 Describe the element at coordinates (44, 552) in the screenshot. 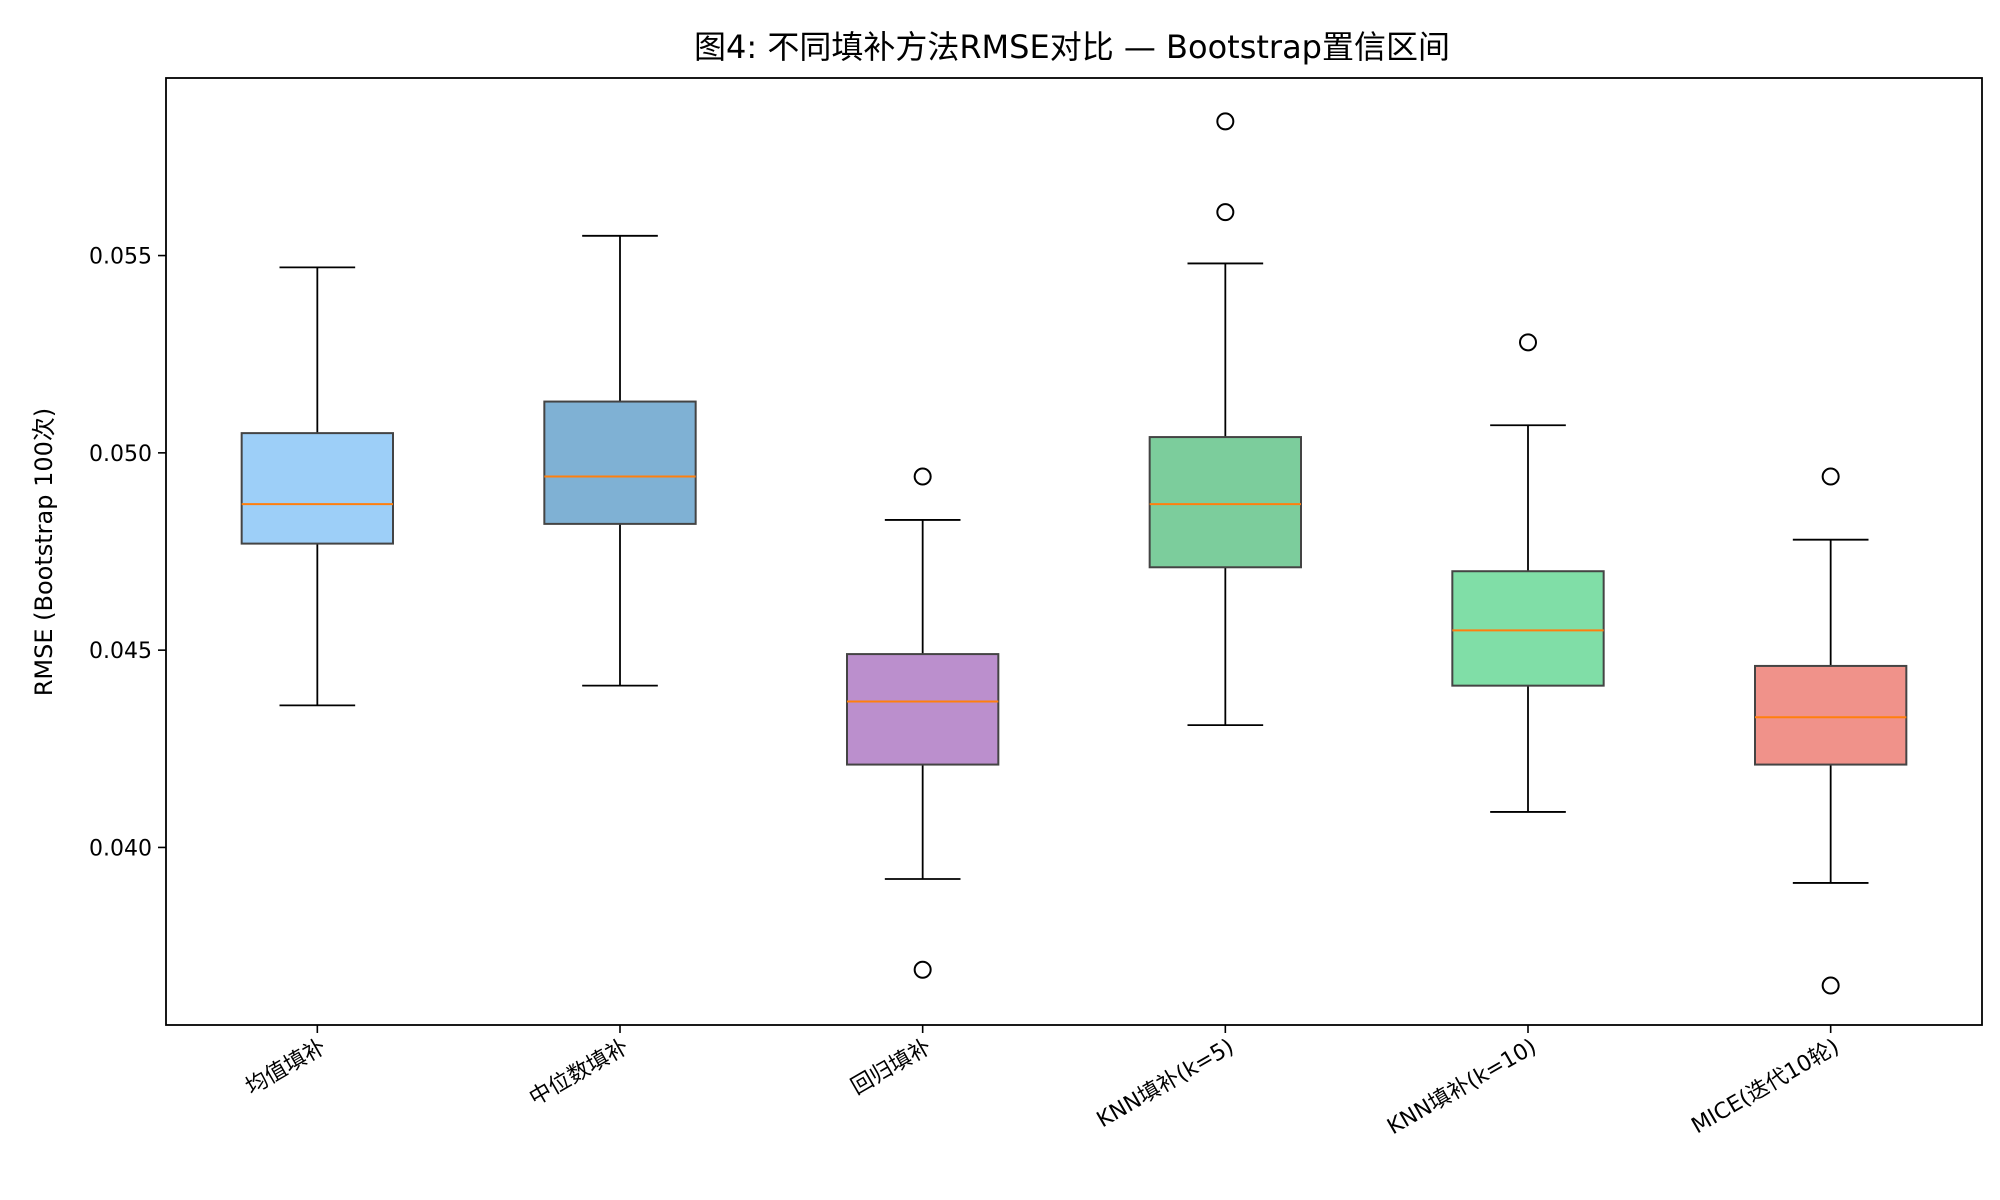

I see `y-axis-label: RMSE (Bootstrap 100次)` at that location.